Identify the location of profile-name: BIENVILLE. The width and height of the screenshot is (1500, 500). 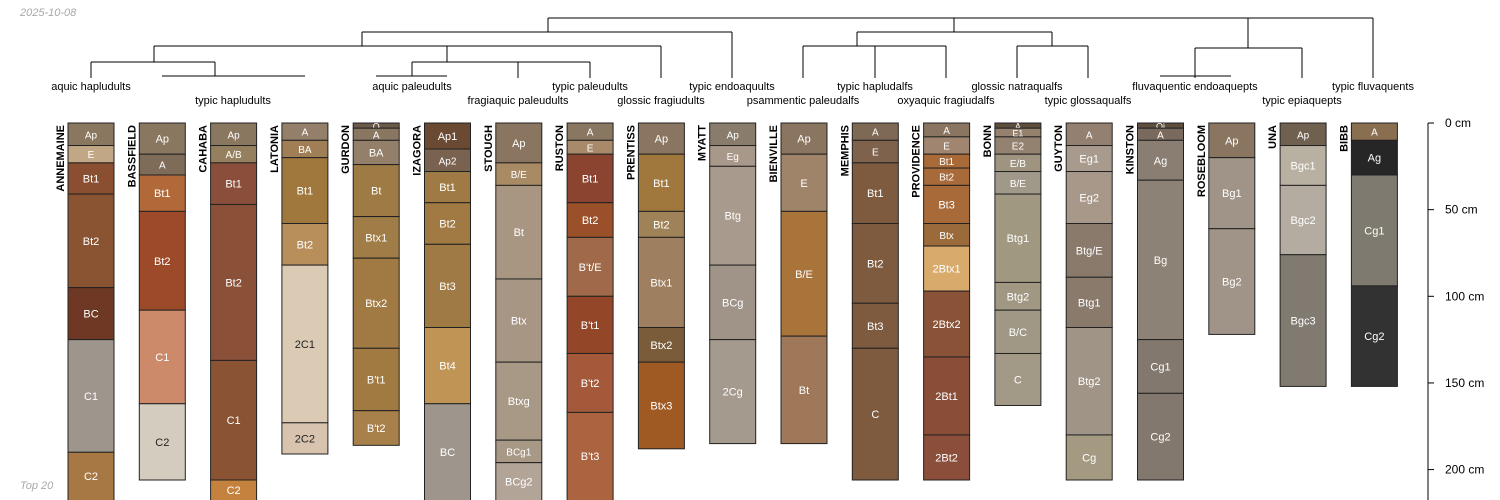
(774, 153).